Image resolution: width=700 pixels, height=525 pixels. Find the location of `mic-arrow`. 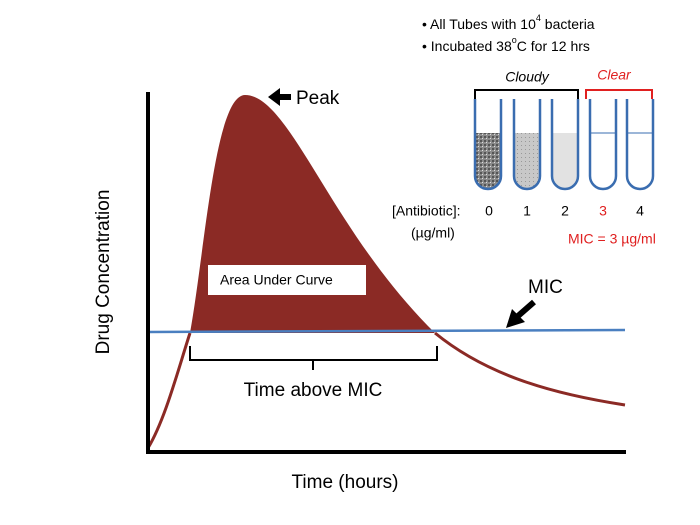

mic-arrow is located at coordinates (526, 309).